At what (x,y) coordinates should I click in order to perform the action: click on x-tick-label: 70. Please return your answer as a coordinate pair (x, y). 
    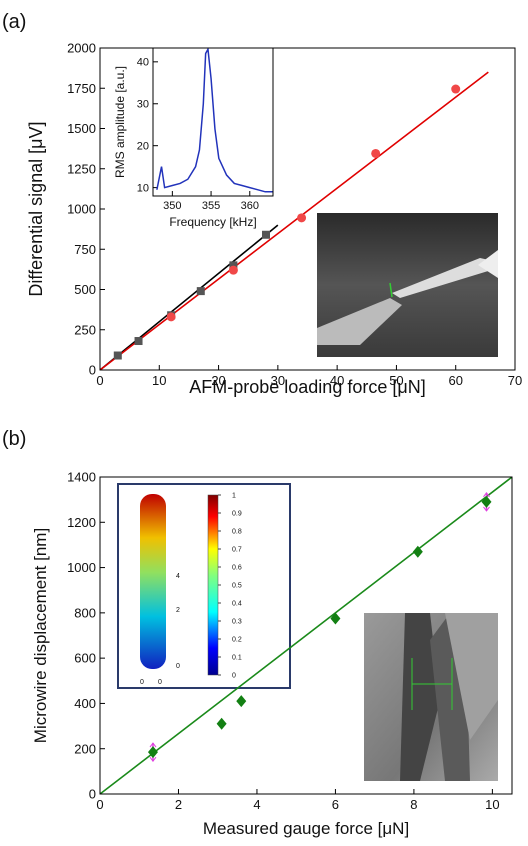
    Looking at the image, I should click on (515, 380).